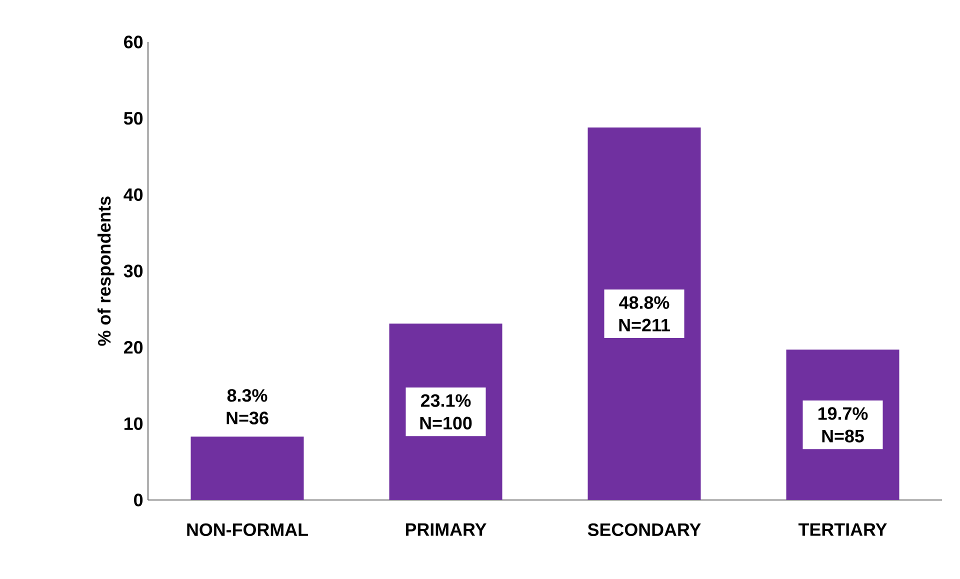 The width and height of the screenshot is (960, 579). I want to click on y-tick-label: 60, so click(133, 42).